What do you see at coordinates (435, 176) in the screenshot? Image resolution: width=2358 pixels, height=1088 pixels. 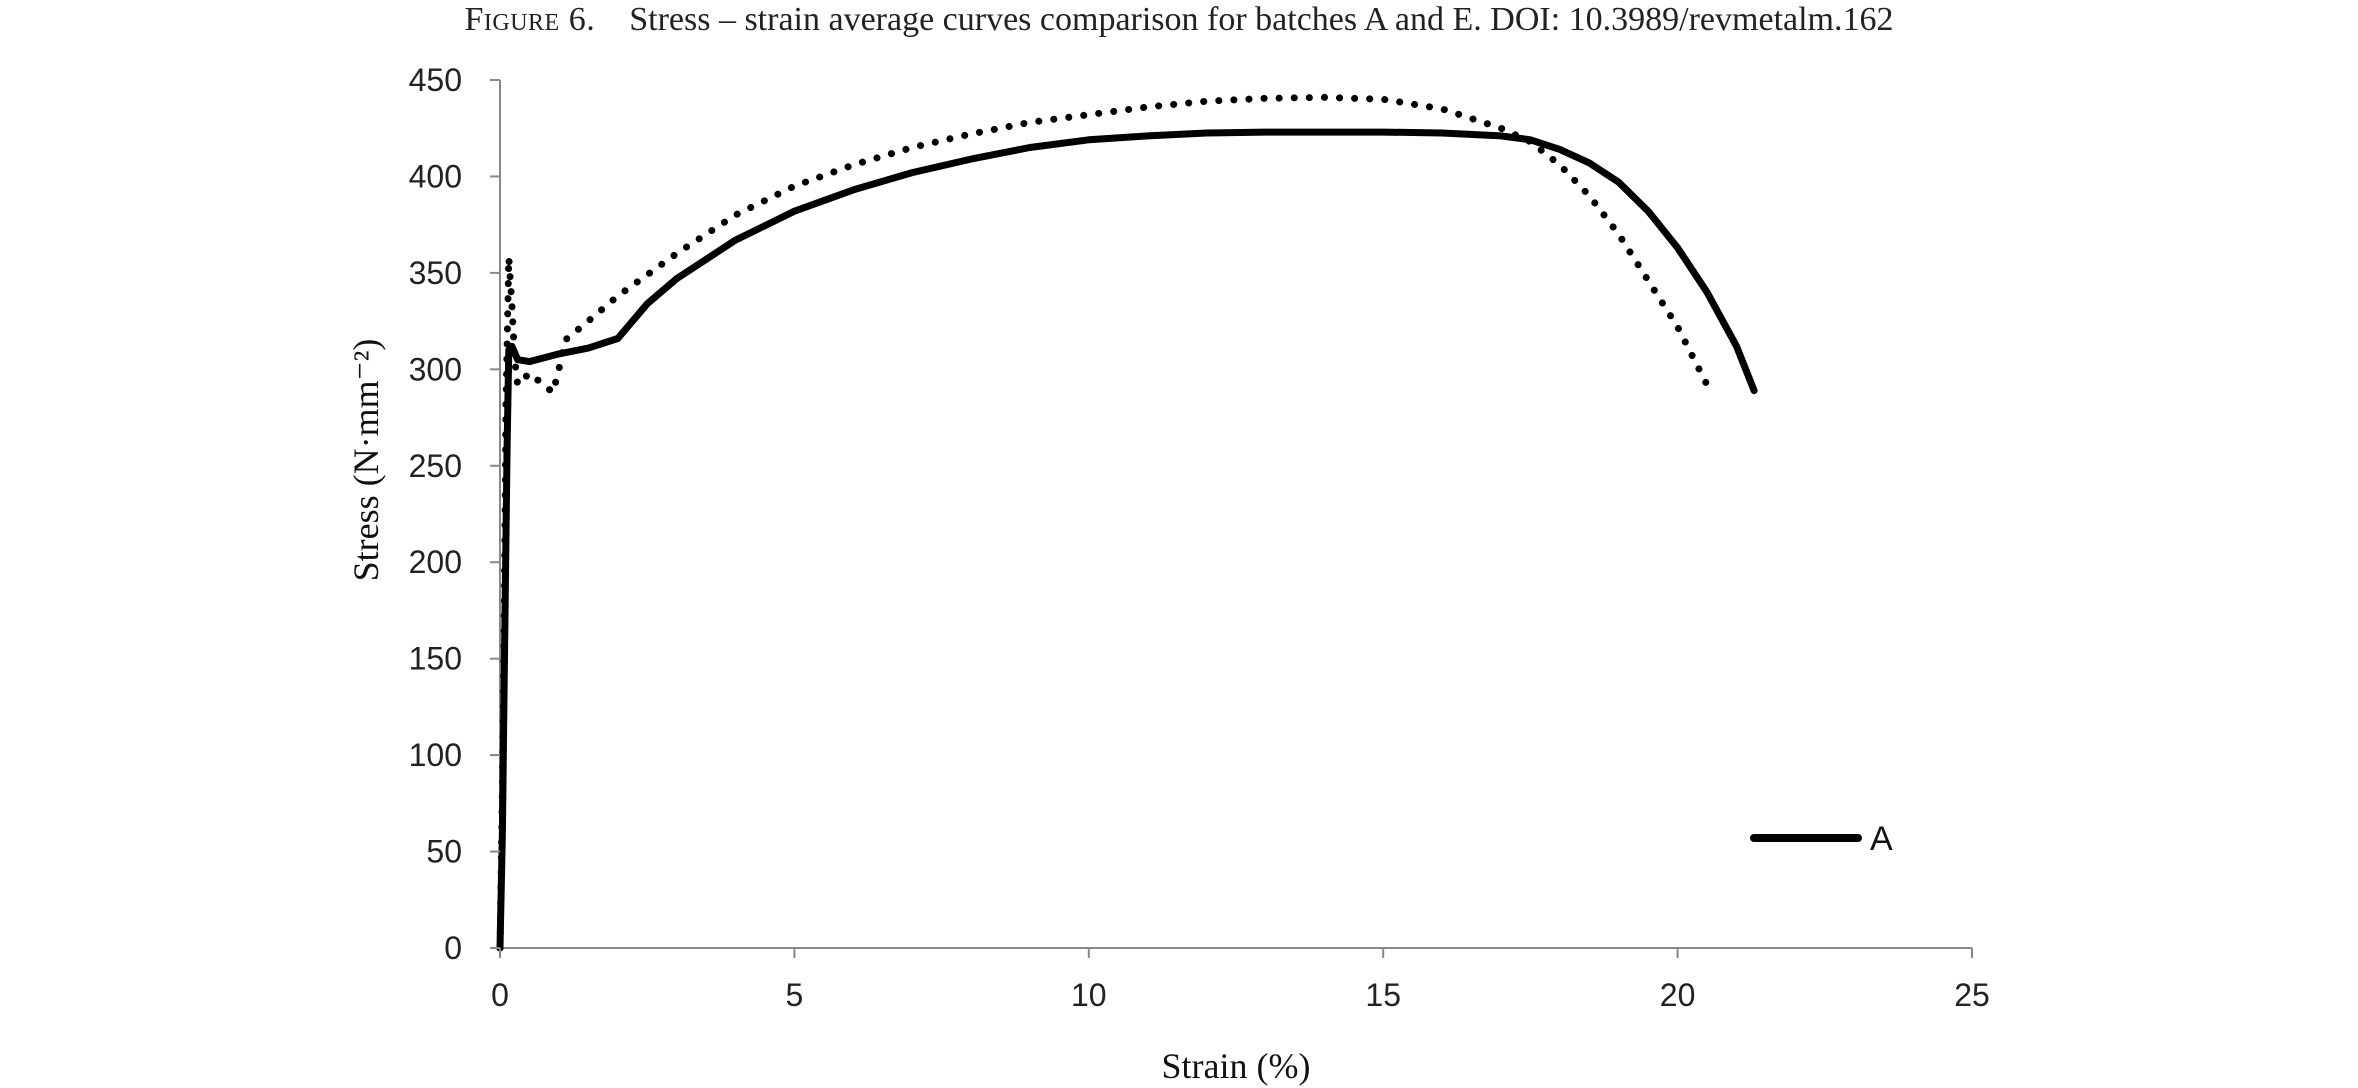 I see `y-tick-label: 400` at bounding box center [435, 176].